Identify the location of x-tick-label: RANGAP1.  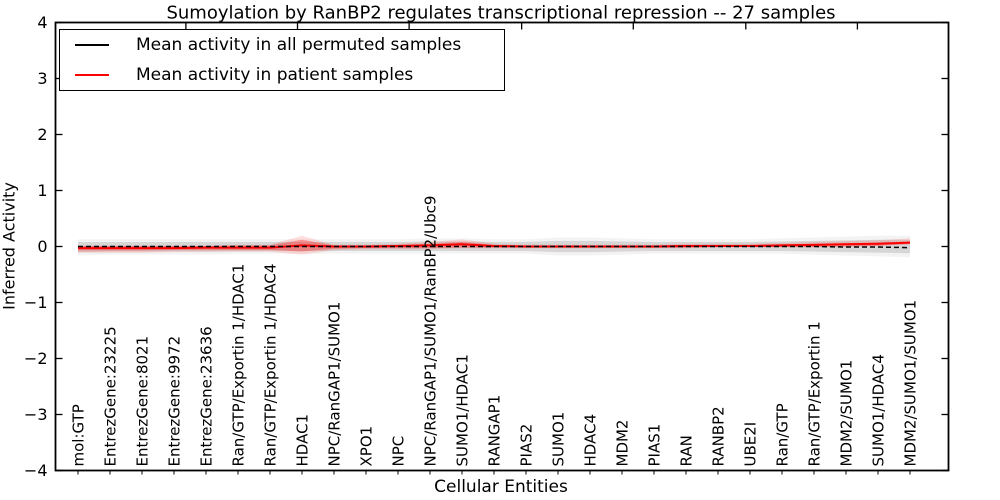
(495, 431).